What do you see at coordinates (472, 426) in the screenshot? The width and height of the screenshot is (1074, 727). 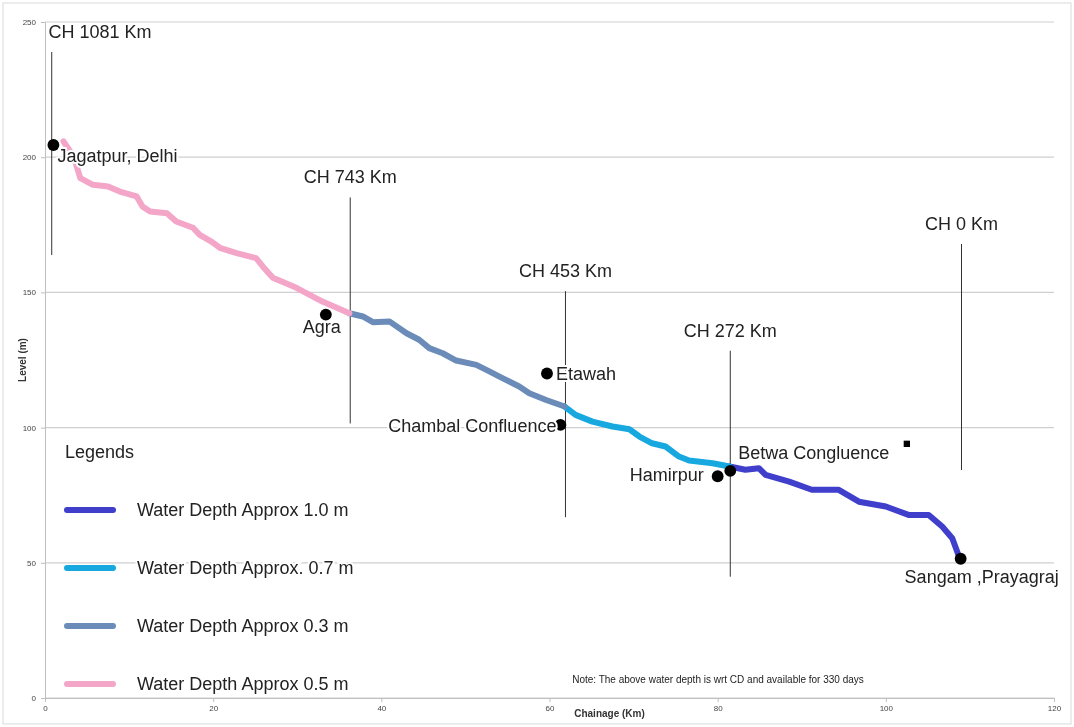 I see `annotation: Chambal Confluence` at bounding box center [472, 426].